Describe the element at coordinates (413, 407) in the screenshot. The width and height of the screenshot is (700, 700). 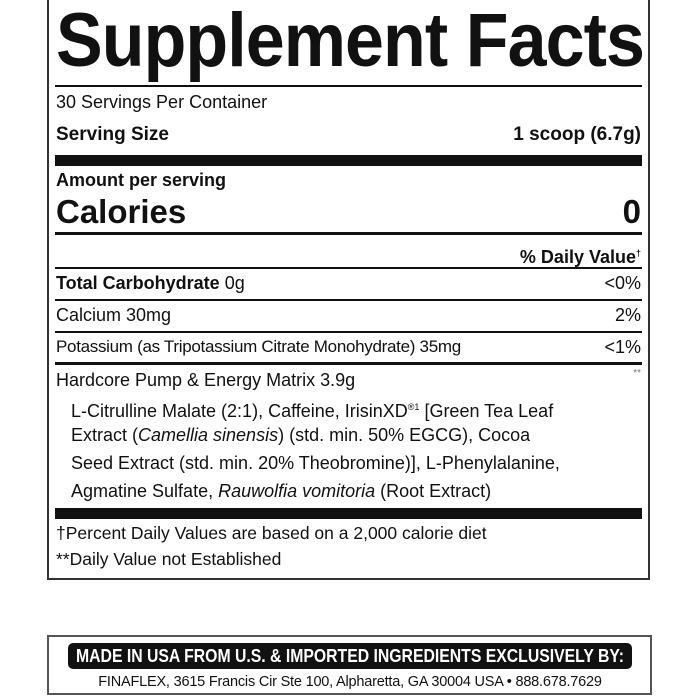
I see `trademark-mark: ®1` at that location.